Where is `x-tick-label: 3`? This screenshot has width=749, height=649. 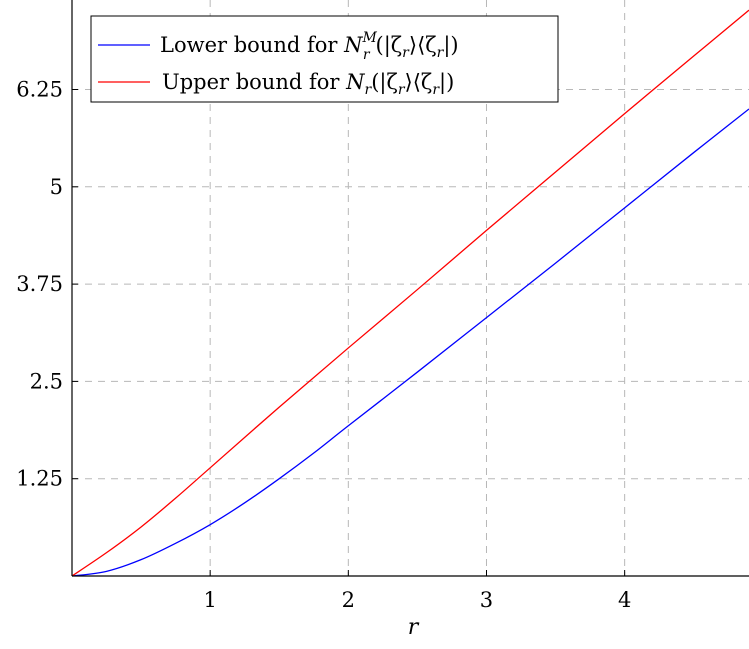
x-tick-label: 3 is located at coordinates (486, 600).